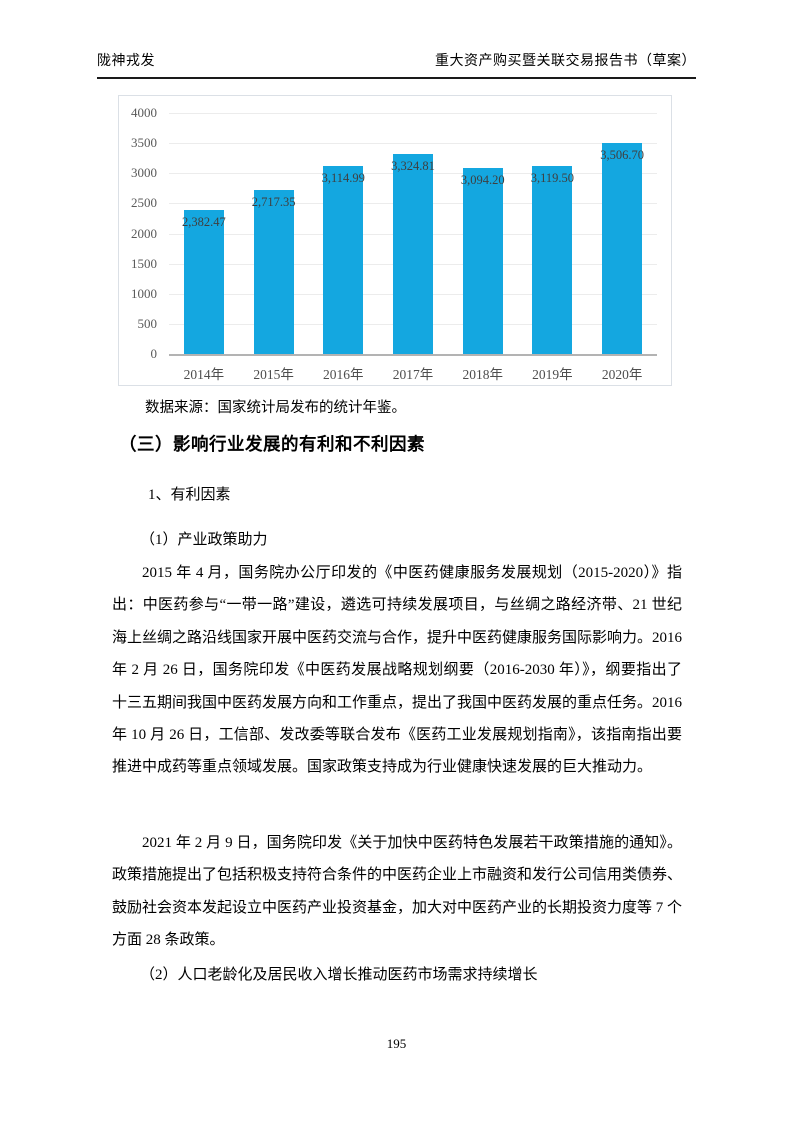  I want to click on y-axis-tick-label: 2500, so click(144, 203).